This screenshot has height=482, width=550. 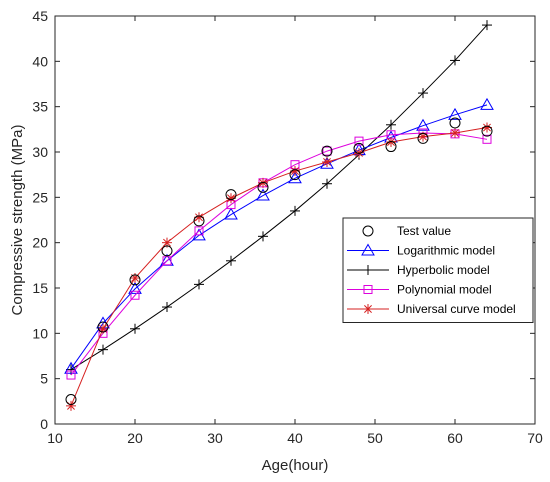 What do you see at coordinates (375, 438) in the screenshot?
I see `x-tick-label: 50` at bounding box center [375, 438].